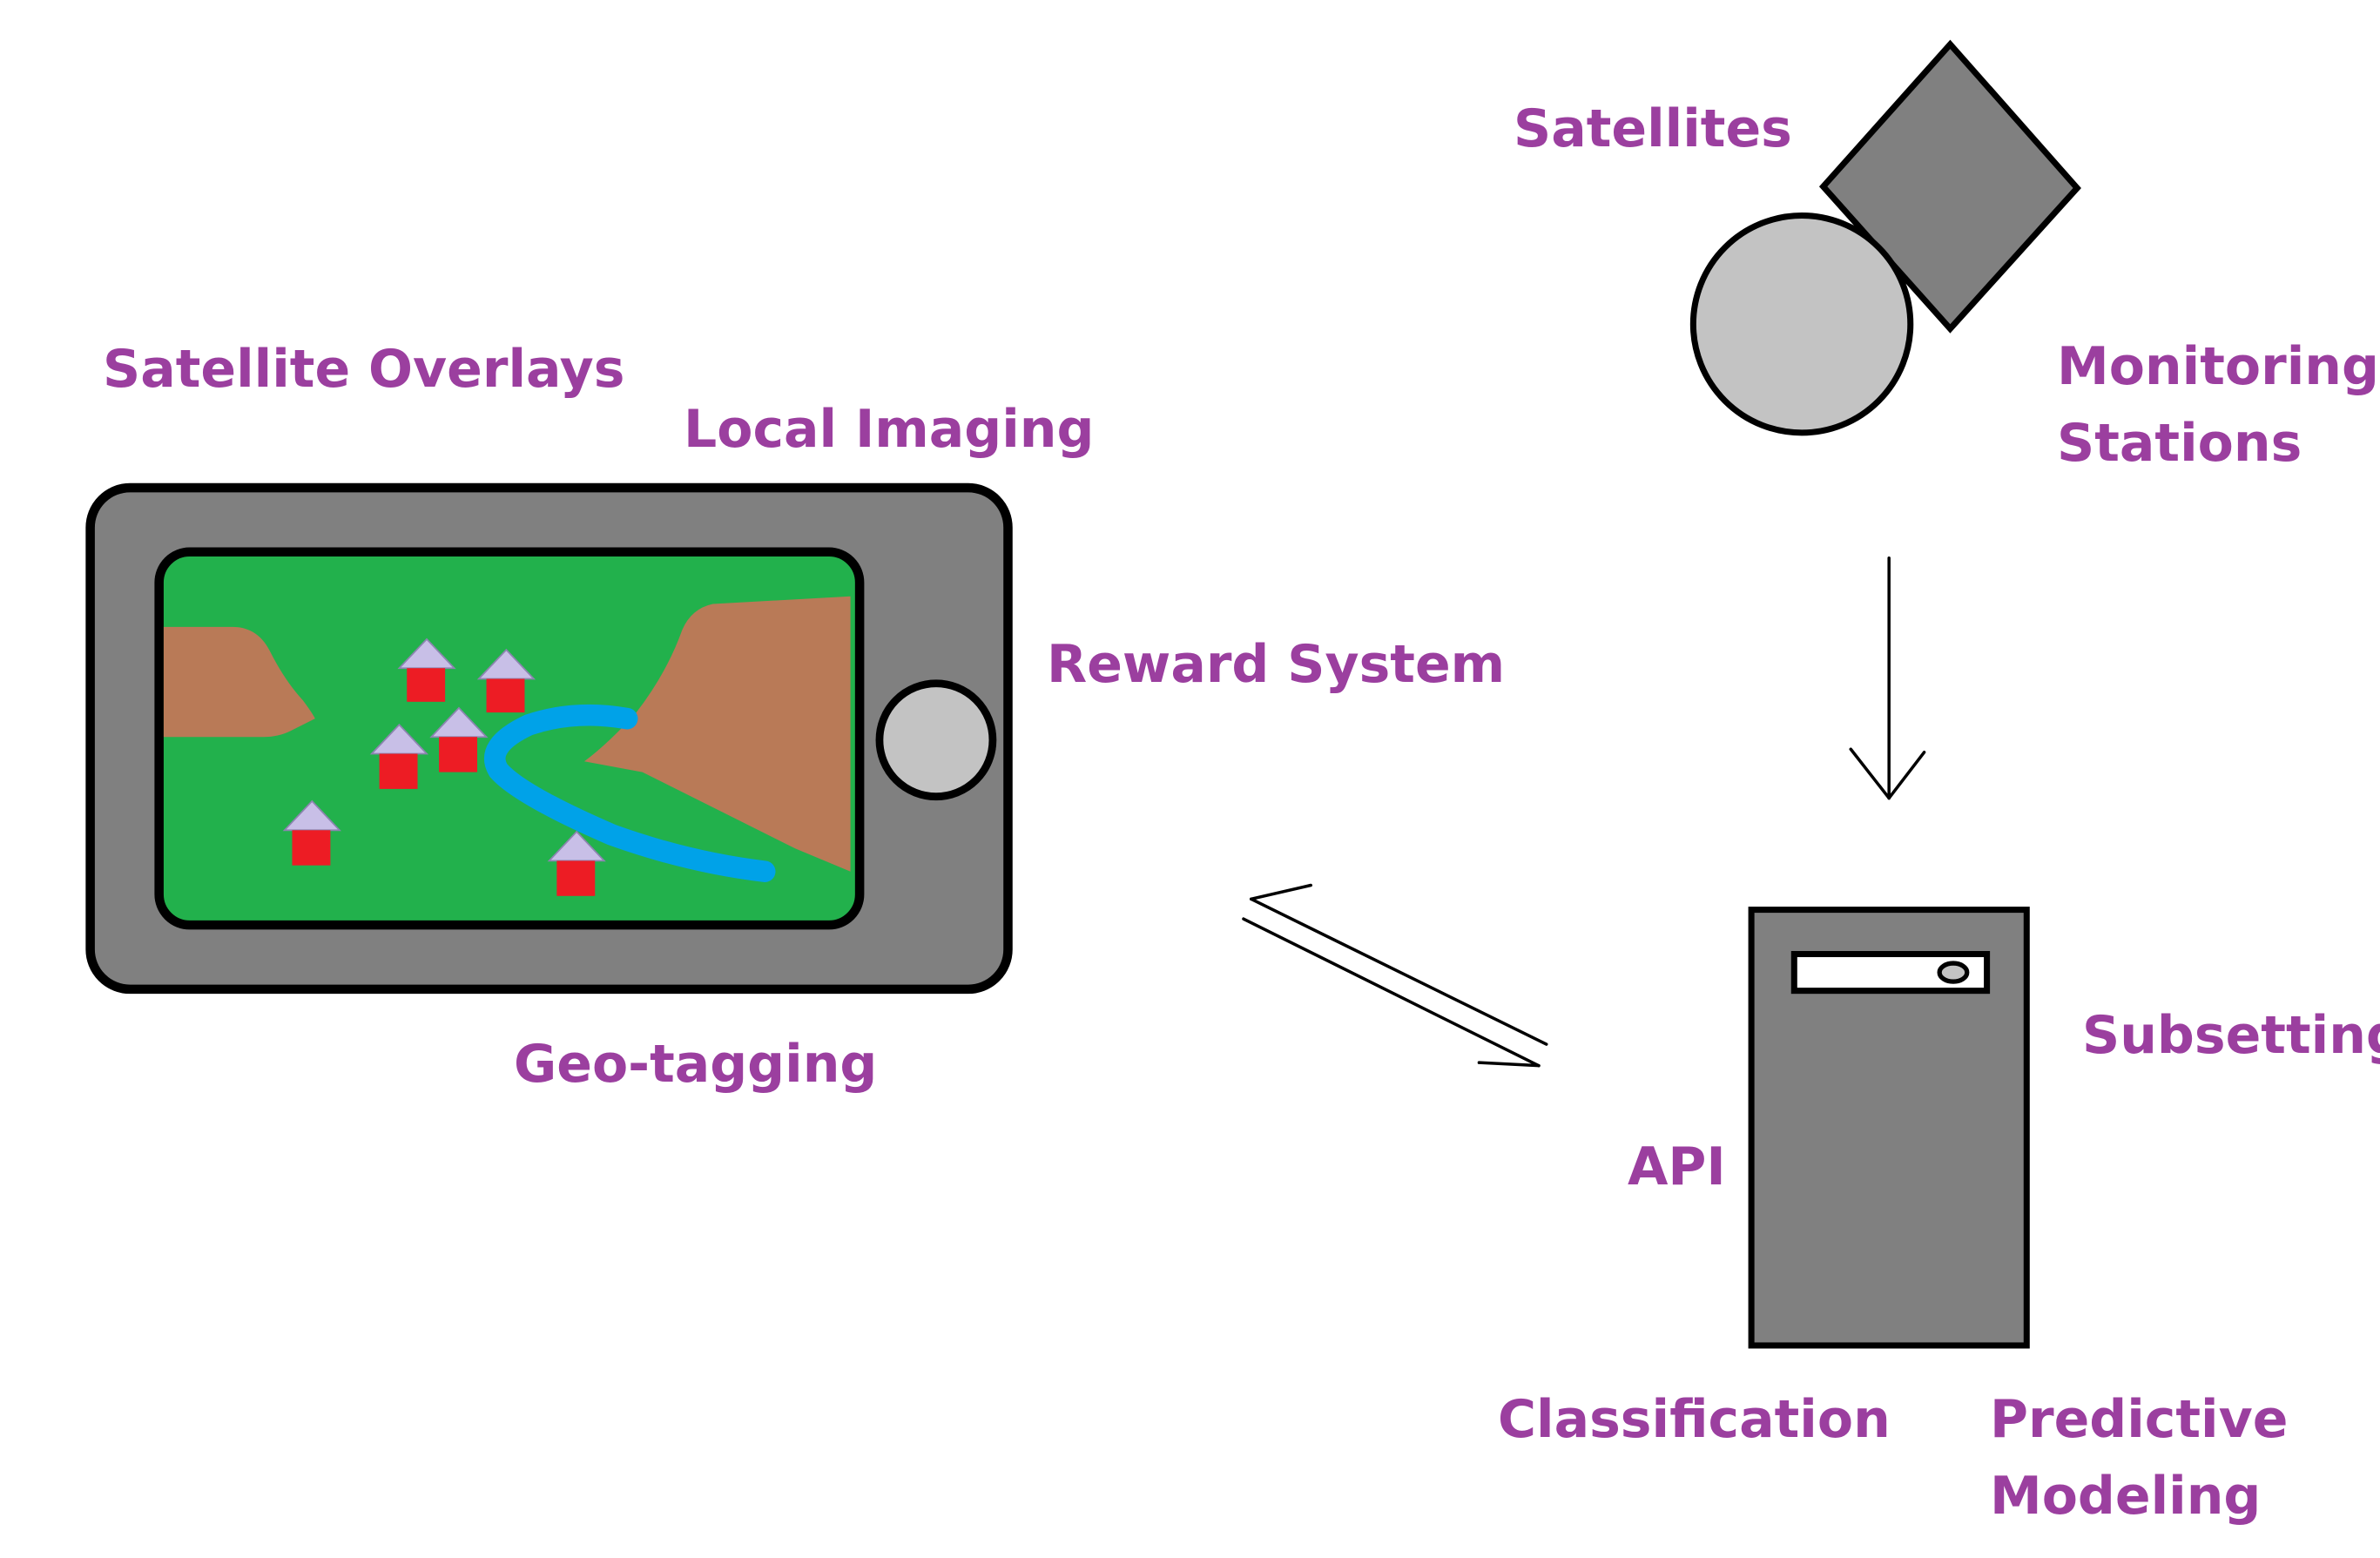  What do you see at coordinates (630, 793) in the screenshot?
I see `river` at bounding box center [630, 793].